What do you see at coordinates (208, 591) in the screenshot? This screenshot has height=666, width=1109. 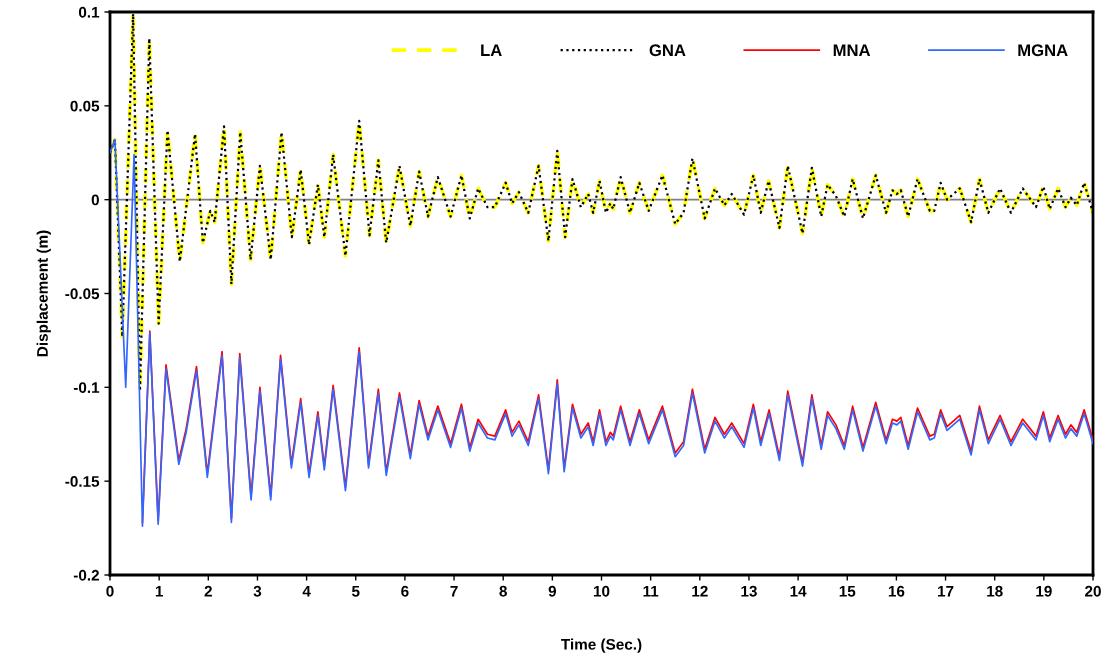 I see `x-tick-label: 2` at bounding box center [208, 591].